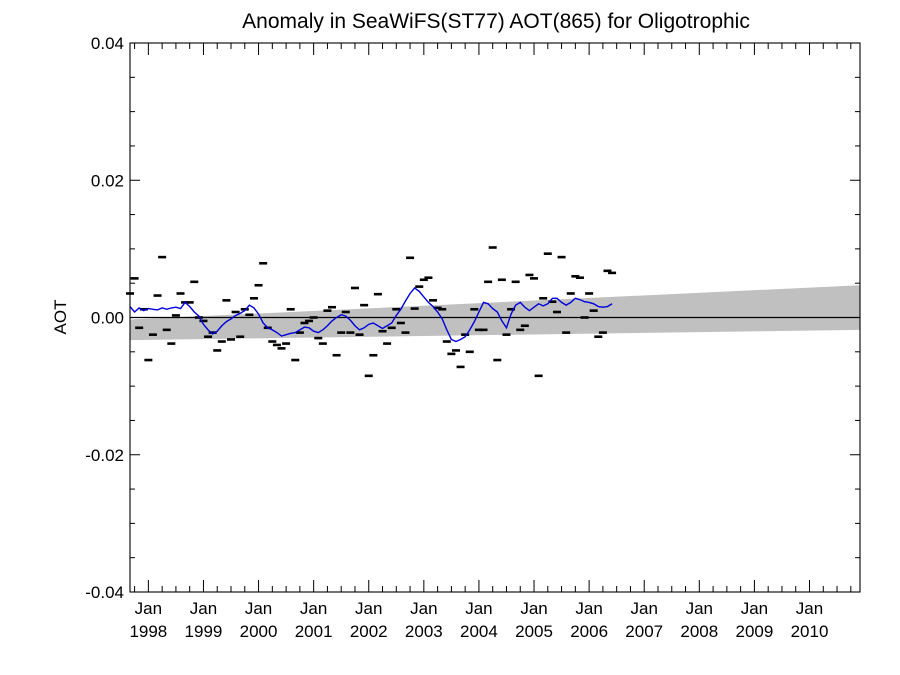 The image size is (900, 675). Describe the element at coordinates (107, 180) in the screenshot. I see `y-tick-label: 0.02` at that location.